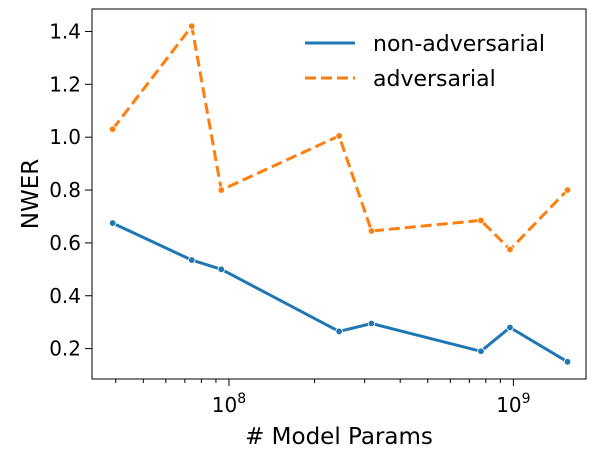  What do you see at coordinates (65, 349) in the screenshot?
I see `y-tick-label: 0.2` at bounding box center [65, 349].